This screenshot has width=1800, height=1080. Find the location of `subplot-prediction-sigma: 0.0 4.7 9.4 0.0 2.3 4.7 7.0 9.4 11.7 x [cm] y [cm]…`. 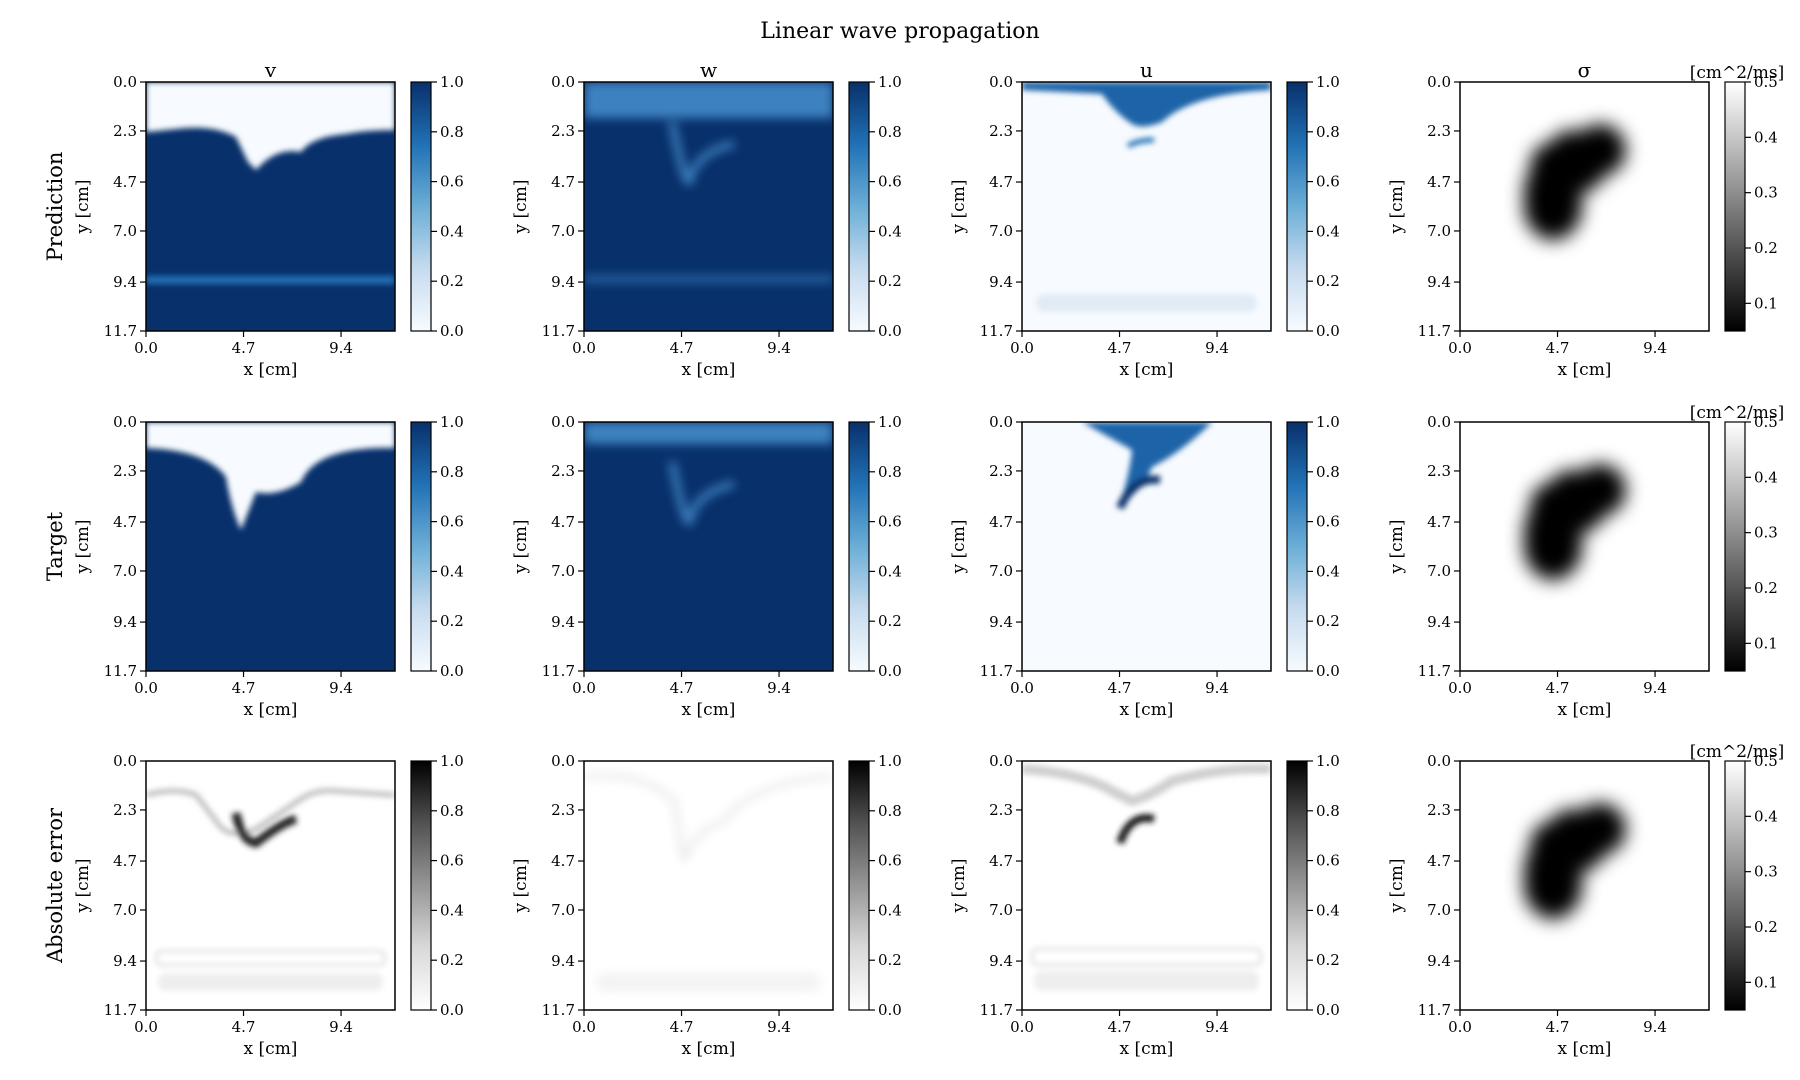

subplot-prediction-sigma: 0.0 4.7 9.4 0.0 2.3 4.7 7.0 9.4 11.7 x [cm] y [cm]… is located at coordinates (1585, 219).